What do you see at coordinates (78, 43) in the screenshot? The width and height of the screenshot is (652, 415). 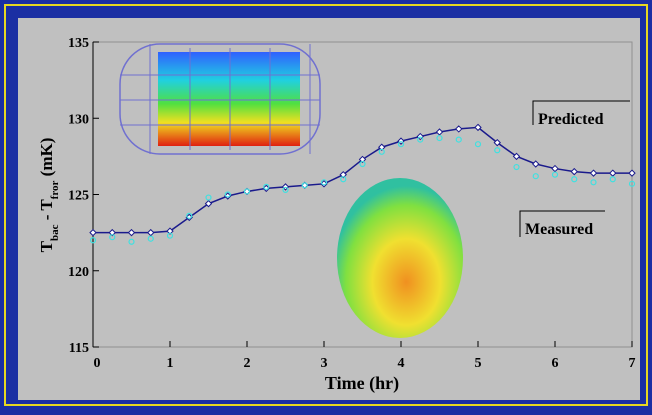 I see `y-tick-label: 135` at bounding box center [78, 43].